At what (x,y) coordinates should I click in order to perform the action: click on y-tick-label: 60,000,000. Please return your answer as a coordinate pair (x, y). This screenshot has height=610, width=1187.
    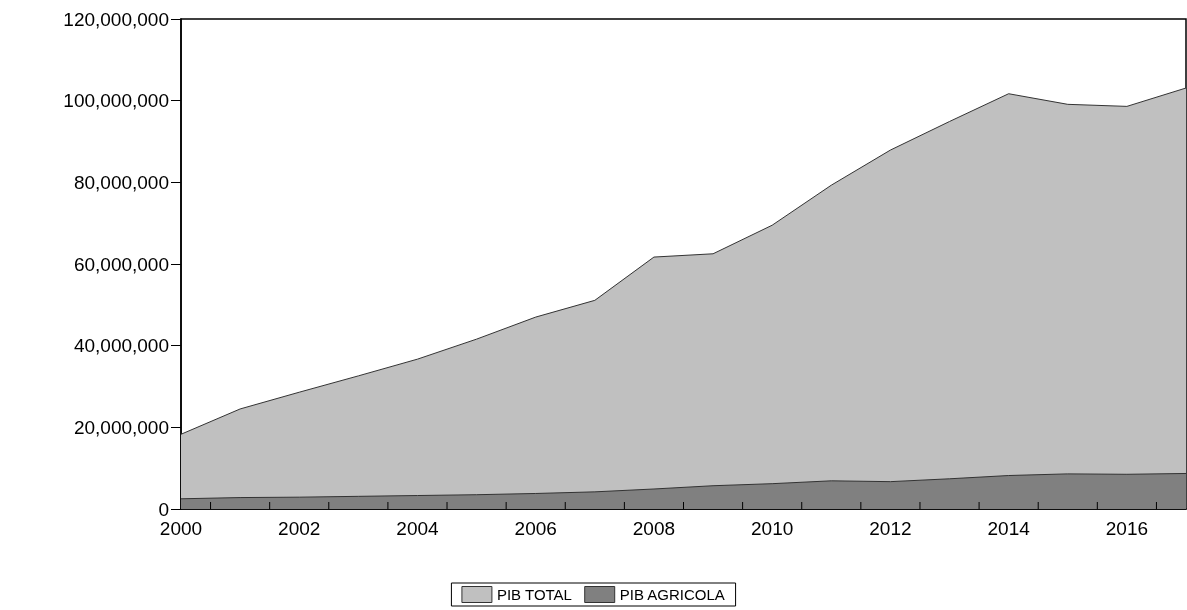
    Looking at the image, I should click on (121, 264).